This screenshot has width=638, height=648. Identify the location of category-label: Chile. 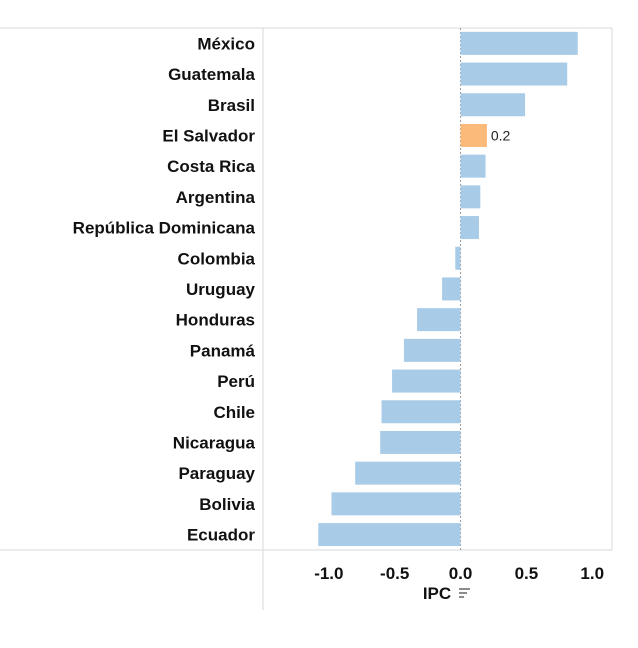
(234, 412).